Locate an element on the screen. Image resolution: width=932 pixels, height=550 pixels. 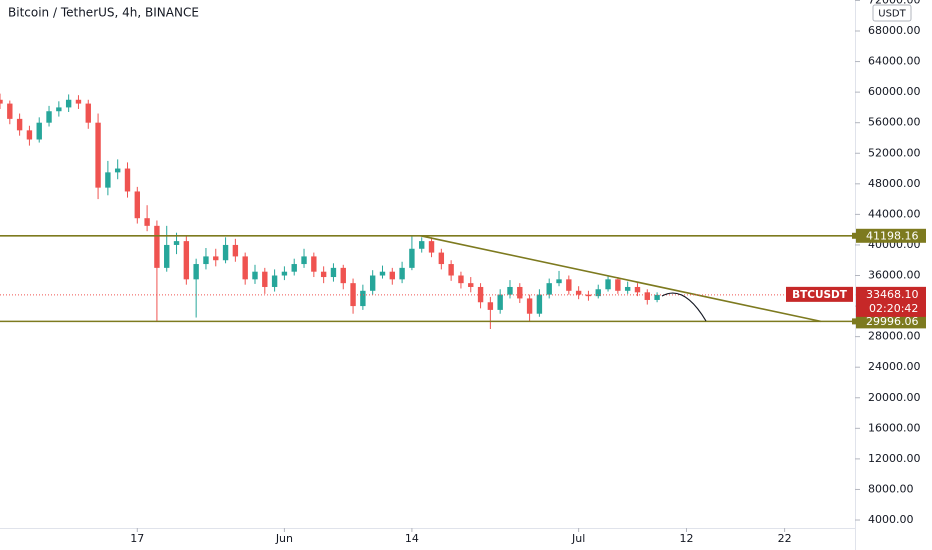
last-price-box is located at coordinates (891, 301).